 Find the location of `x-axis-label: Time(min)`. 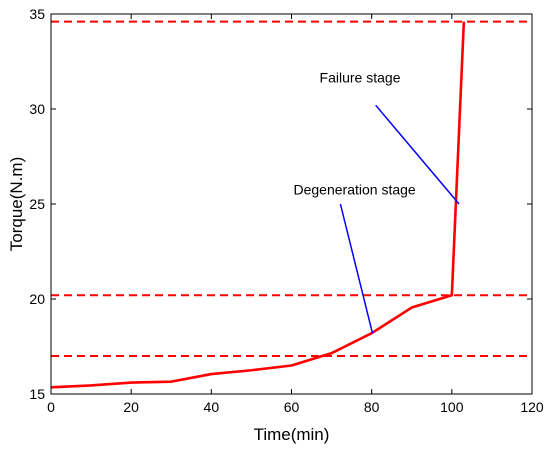

x-axis-label: Time(min) is located at coordinates (292, 434).